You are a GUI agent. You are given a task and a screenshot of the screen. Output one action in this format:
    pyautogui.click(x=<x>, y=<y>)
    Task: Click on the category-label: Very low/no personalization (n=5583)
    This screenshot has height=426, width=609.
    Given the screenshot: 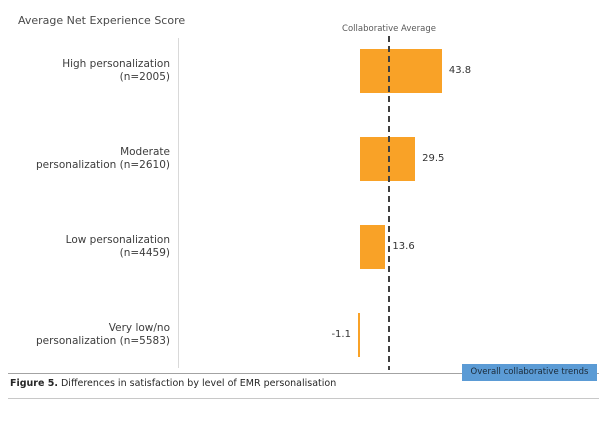 What is the action you would take?
    pyautogui.click(x=102, y=334)
    